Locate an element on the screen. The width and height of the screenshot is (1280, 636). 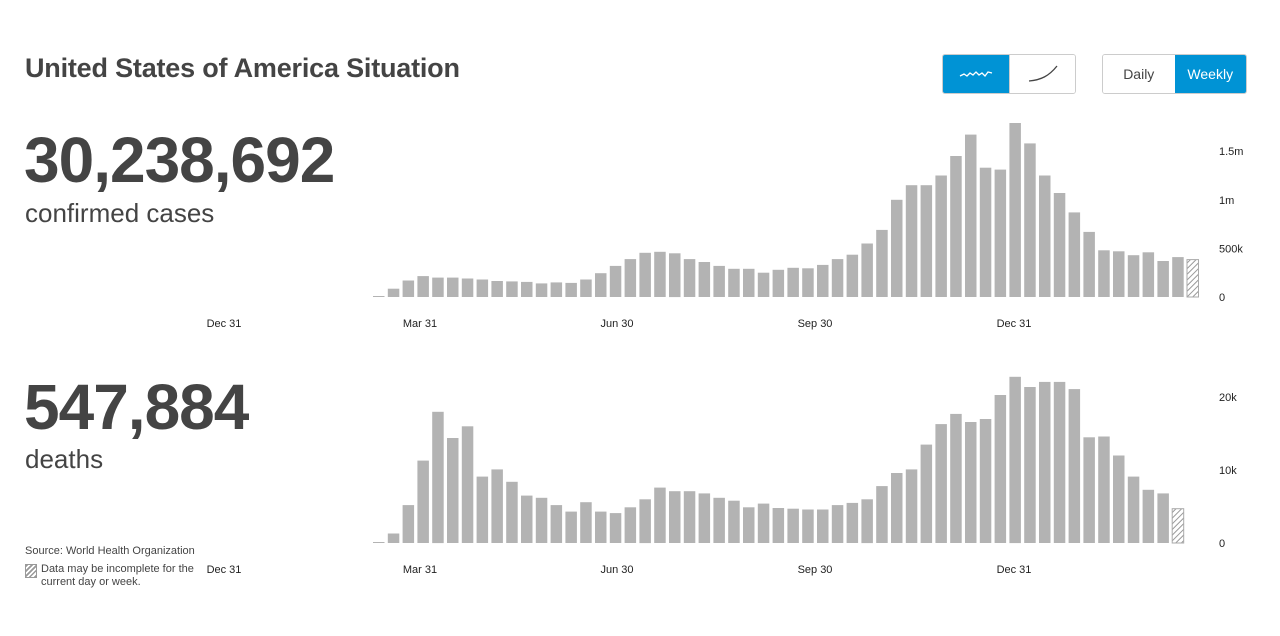
source-name: World Health Organization is located at coordinates (130, 551).